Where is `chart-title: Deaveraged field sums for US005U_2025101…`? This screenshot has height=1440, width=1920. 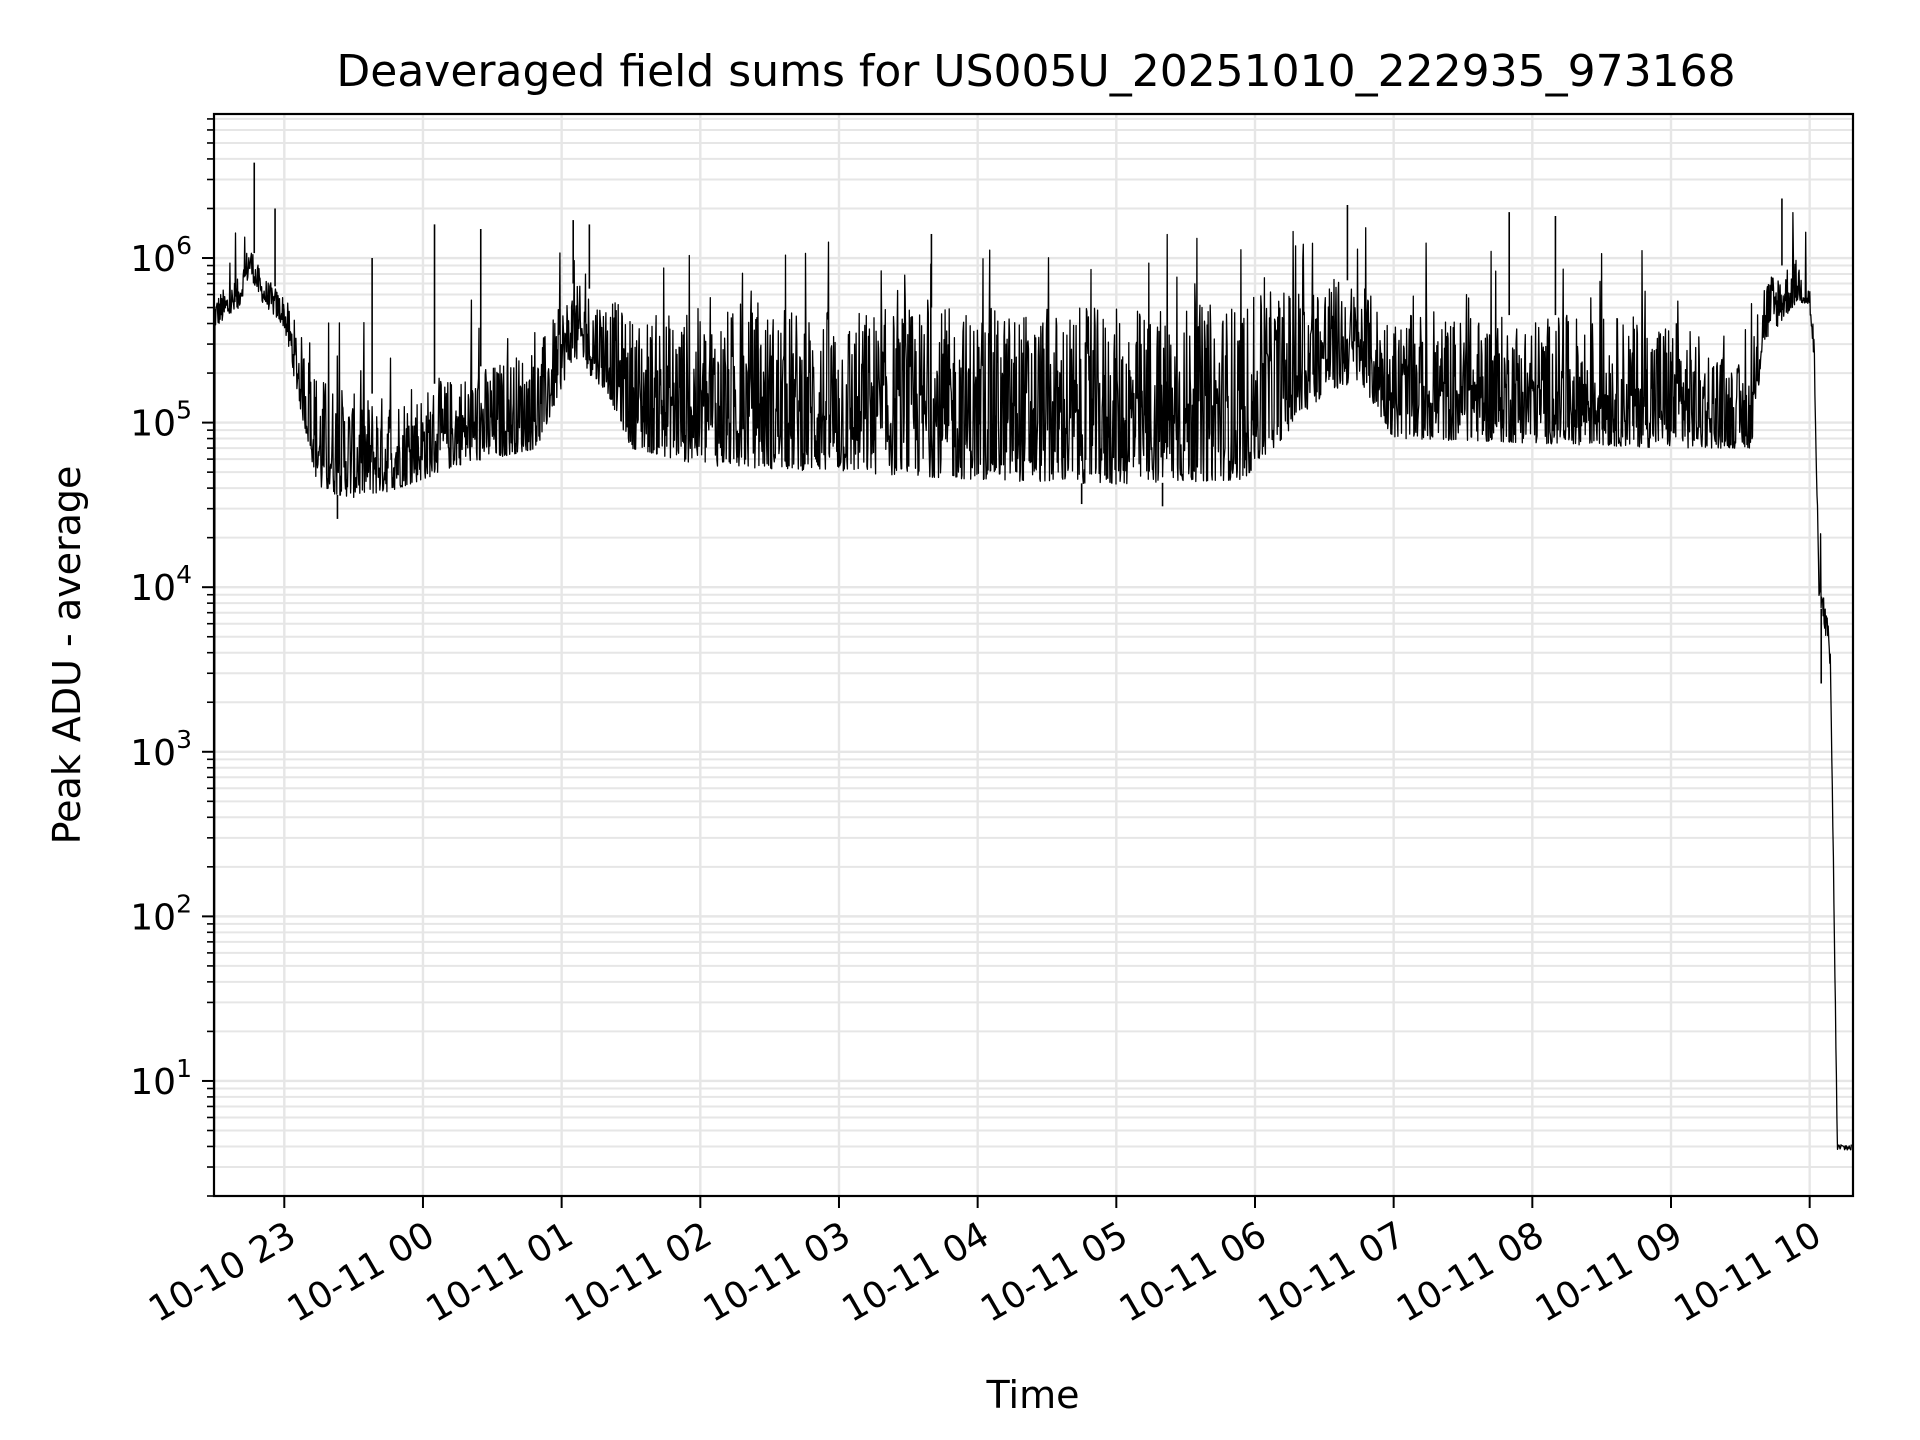
chart-title: Deaveraged field sums for US005U_2025101… is located at coordinates (1035, 71).